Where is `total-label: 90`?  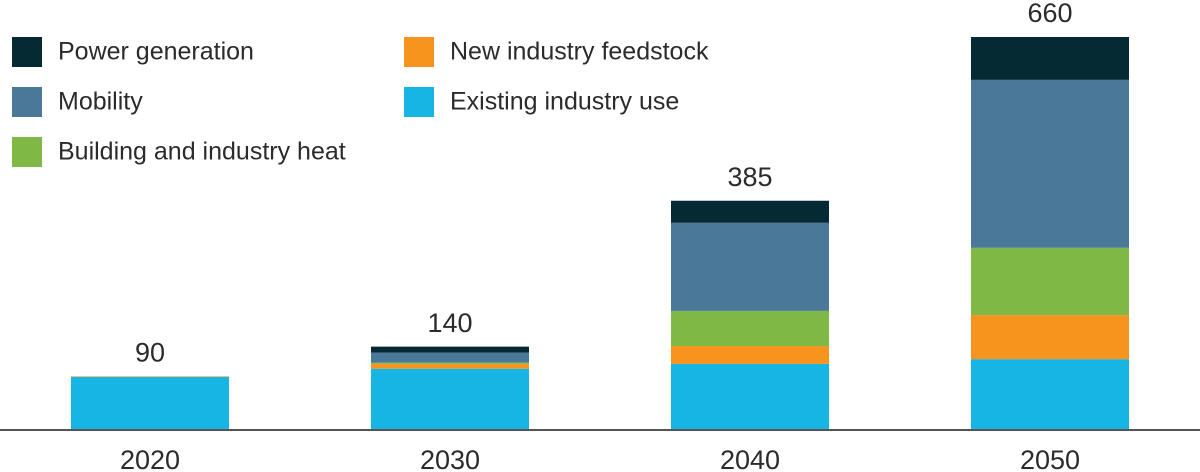 total-label: 90 is located at coordinates (150, 353).